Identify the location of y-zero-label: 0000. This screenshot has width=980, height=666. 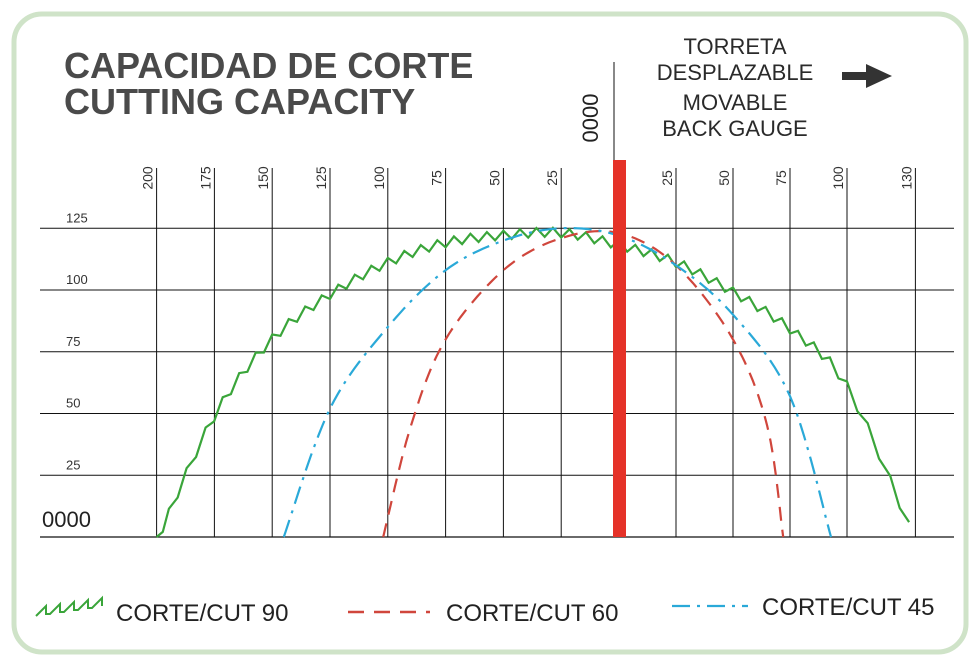
(66, 519).